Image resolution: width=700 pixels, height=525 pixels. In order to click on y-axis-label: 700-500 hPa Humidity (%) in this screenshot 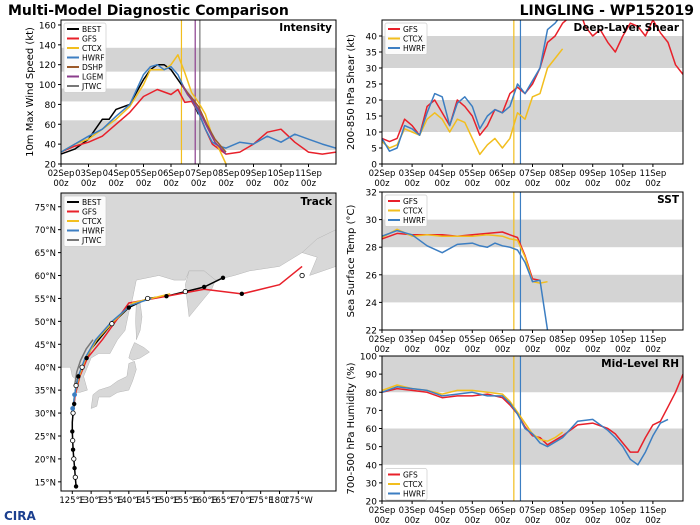, I will do `click(351, 428)`.